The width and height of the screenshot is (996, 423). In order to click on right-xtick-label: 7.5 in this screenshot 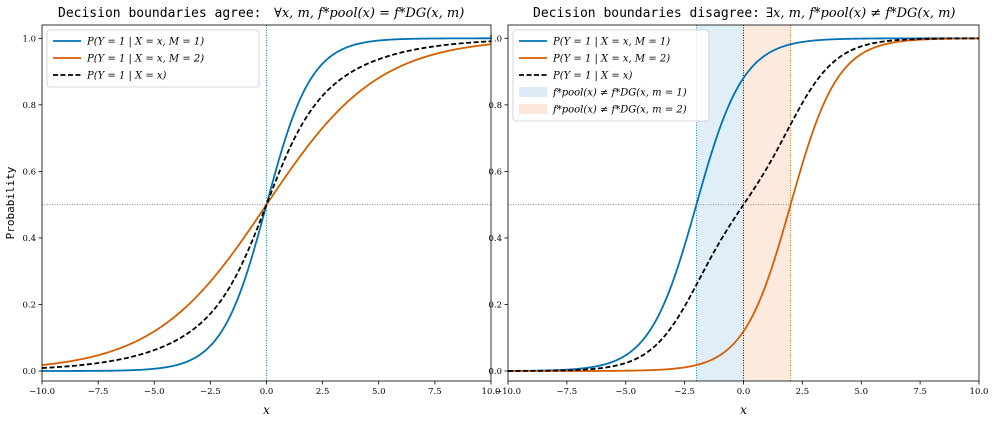, I will do `click(920, 392)`.